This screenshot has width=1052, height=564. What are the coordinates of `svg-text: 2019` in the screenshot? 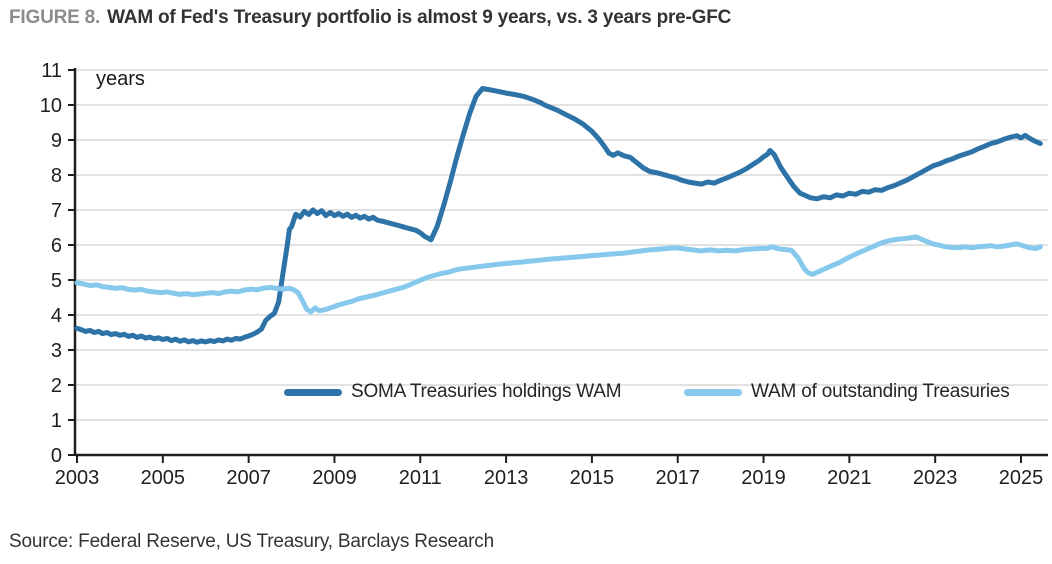 It's located at (763, 478).